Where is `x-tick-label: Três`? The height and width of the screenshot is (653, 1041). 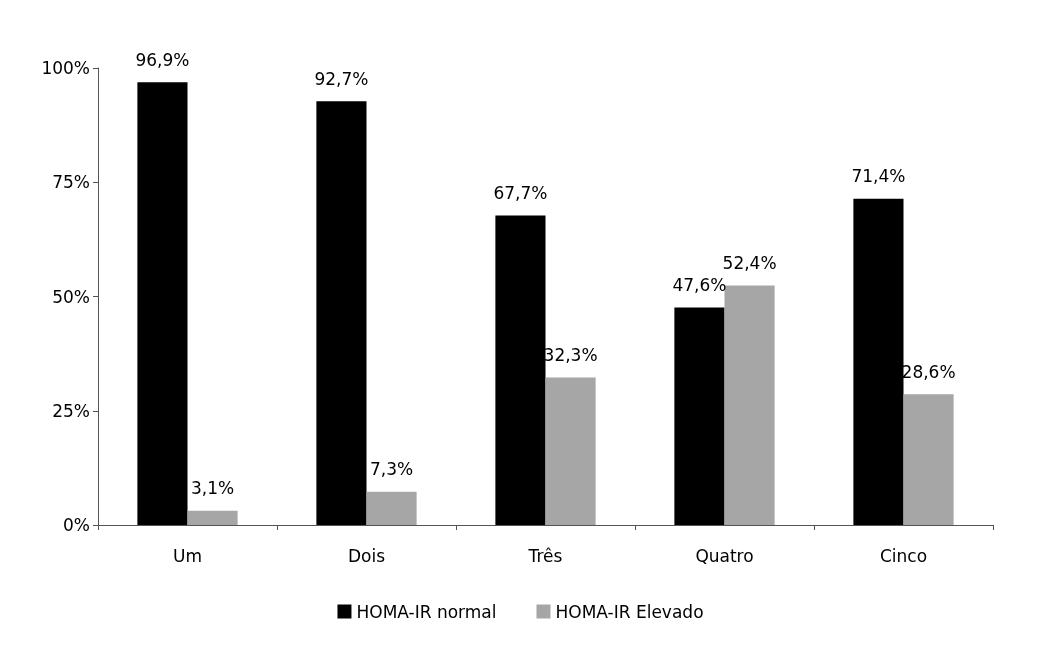
x-tick-label: Três is located at coordinates (545, 555).